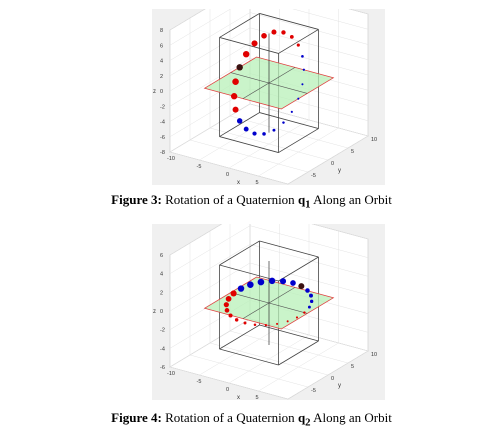 The image size is (503, 431). Describe the element at coordinates (161, 31) in the screenshot. I see `z-tick-label: 8` at that location.